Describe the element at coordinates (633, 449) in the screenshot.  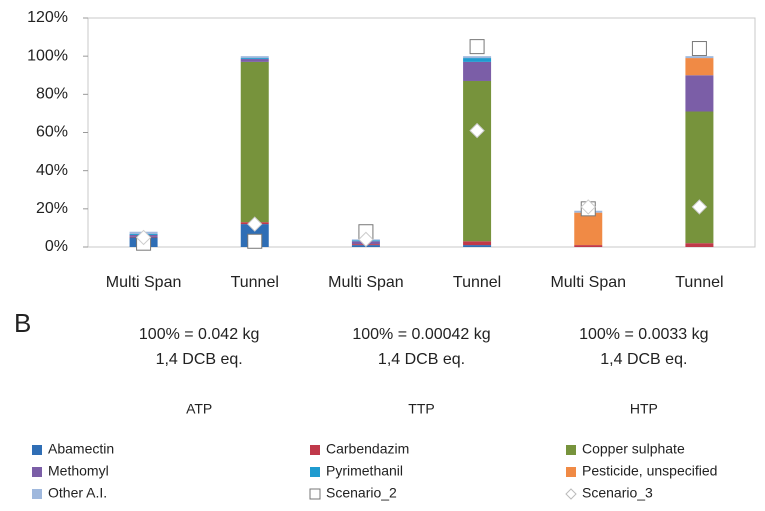
I see `legend-label: Copper sulphate` at that location.